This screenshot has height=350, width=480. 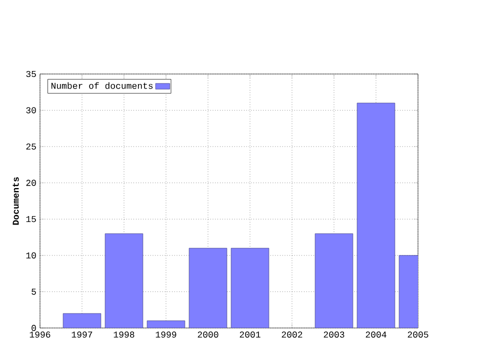 What do you see at coordinates (31, 74) in the screenshot?
I see `y-tick-label: 35` at bounding box center [31, 74].